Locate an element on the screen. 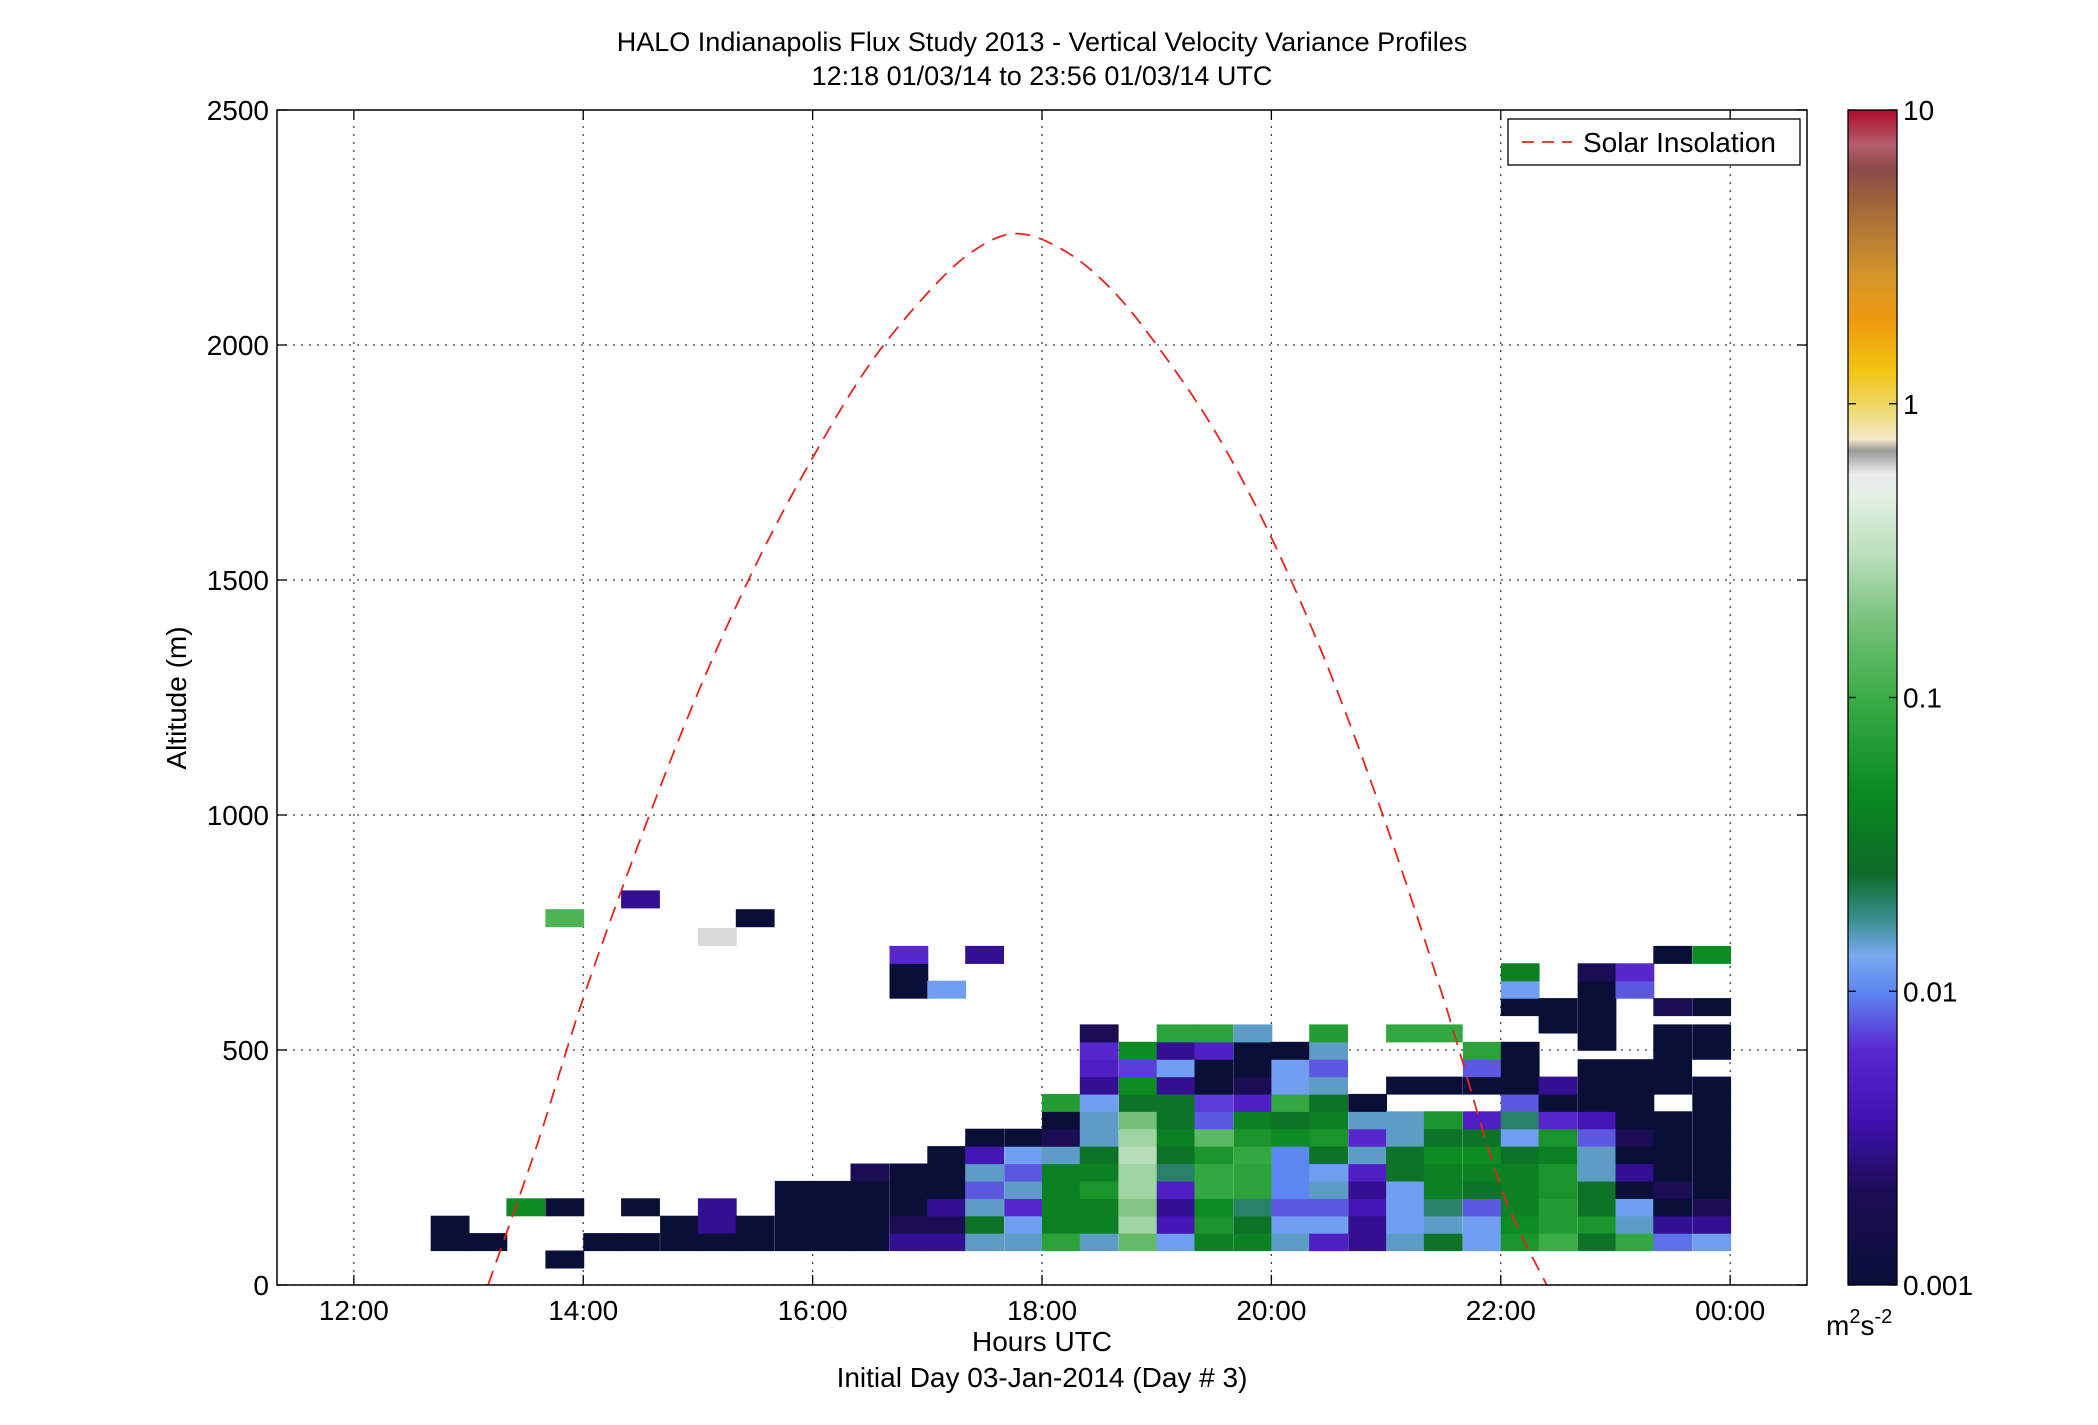  legend-entry: Solar Insolation is located at coordinates (1679, 142).